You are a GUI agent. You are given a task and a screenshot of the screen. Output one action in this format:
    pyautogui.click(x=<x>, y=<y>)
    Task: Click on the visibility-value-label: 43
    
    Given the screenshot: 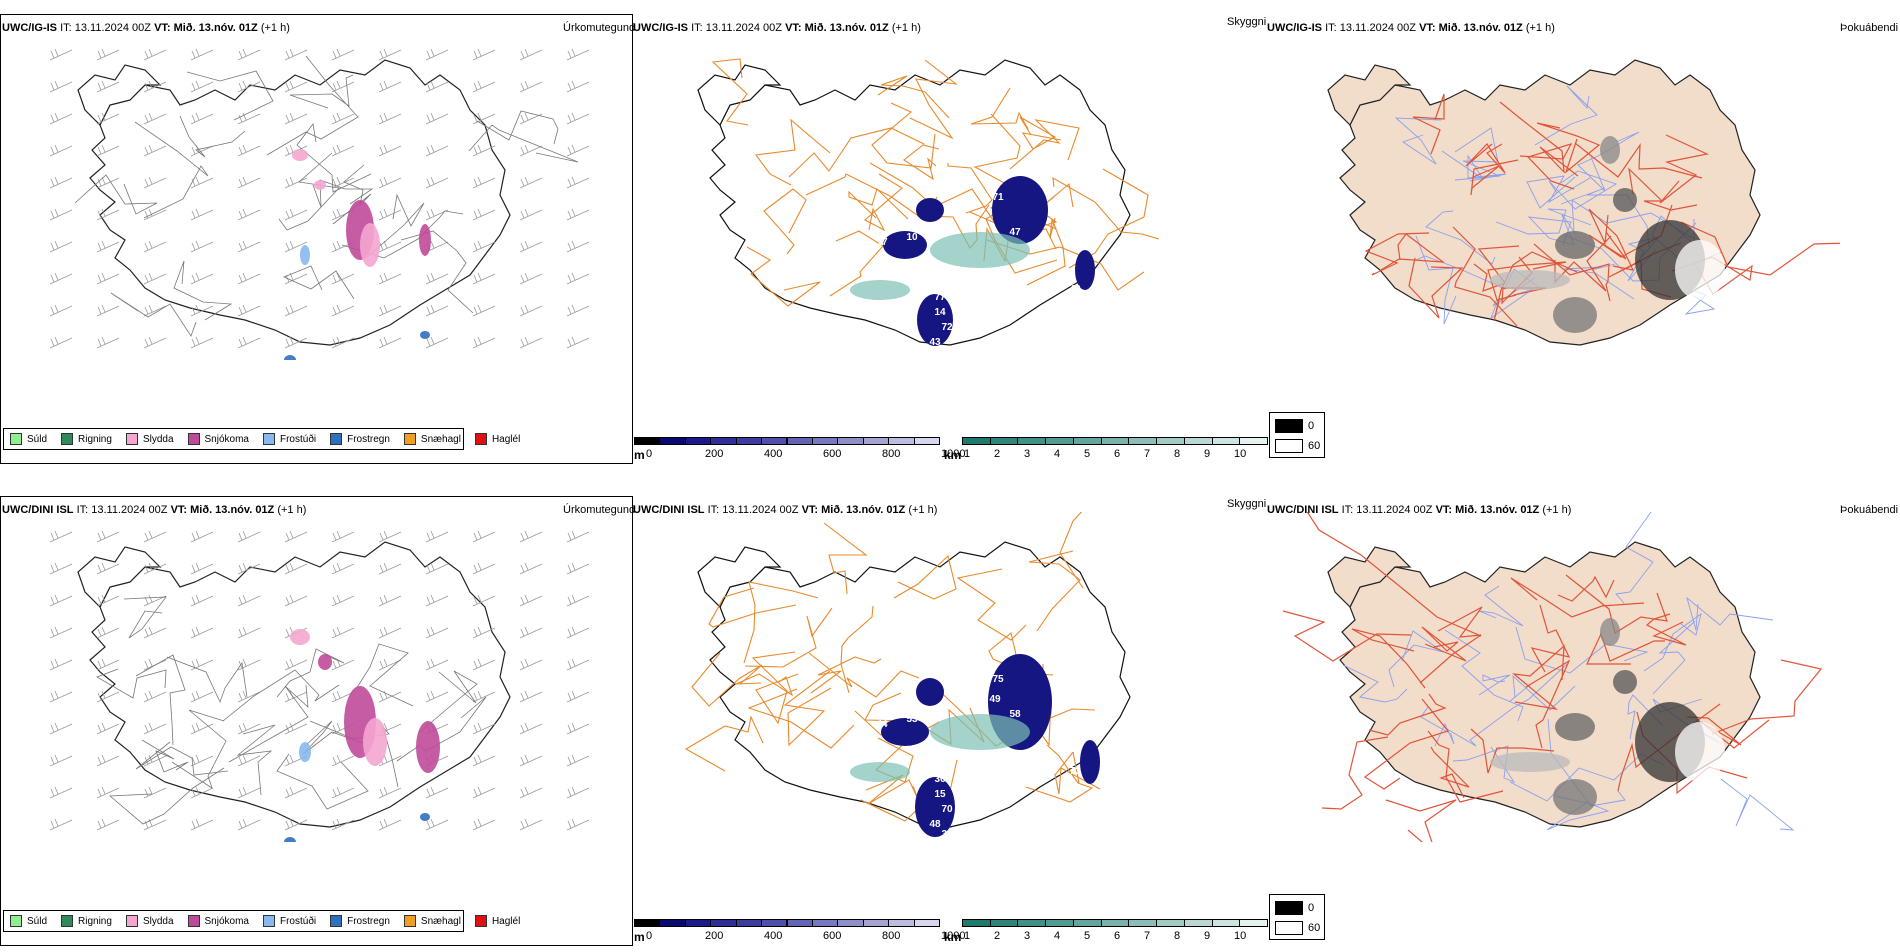 What is the action you would take?
    pyautogui.click(x=935, y=342)
    